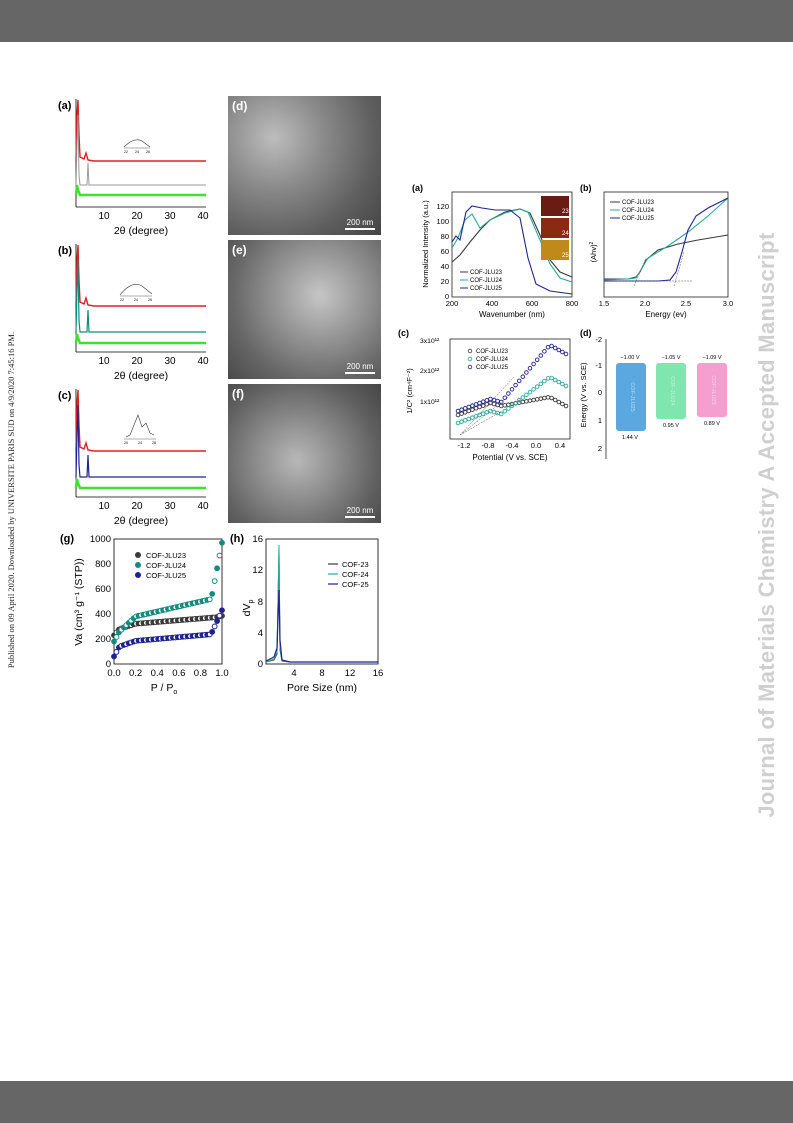 This screenshot has height=1123, width=793. What do you see at coordinates (178, 673) in the screenshot?
I see `x-tick: 0.6` at bounding box center [178, 673].